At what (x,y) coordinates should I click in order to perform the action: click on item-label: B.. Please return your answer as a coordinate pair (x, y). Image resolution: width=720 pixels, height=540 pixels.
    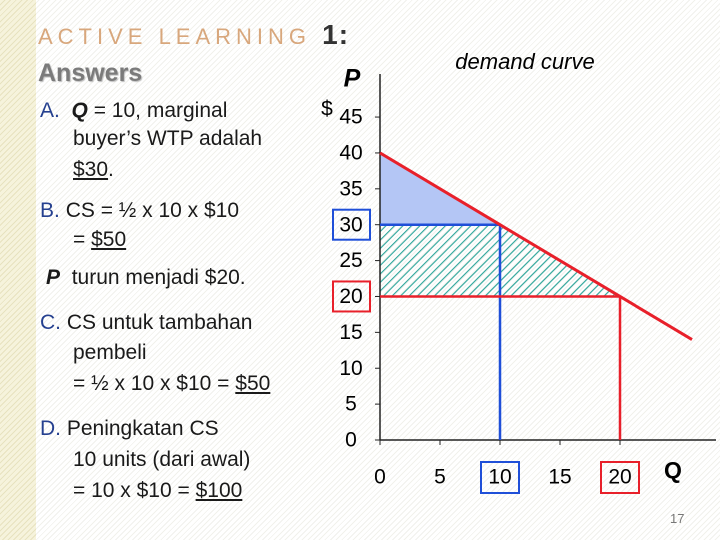
    Looking at the image, I should click on (50, 210).